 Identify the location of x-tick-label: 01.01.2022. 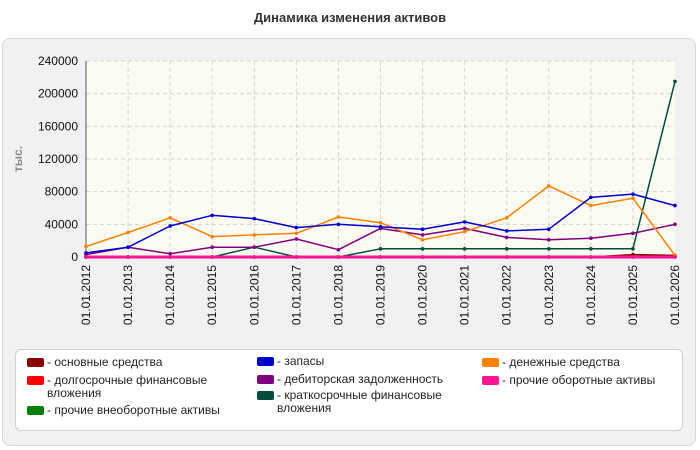
(507, 295).